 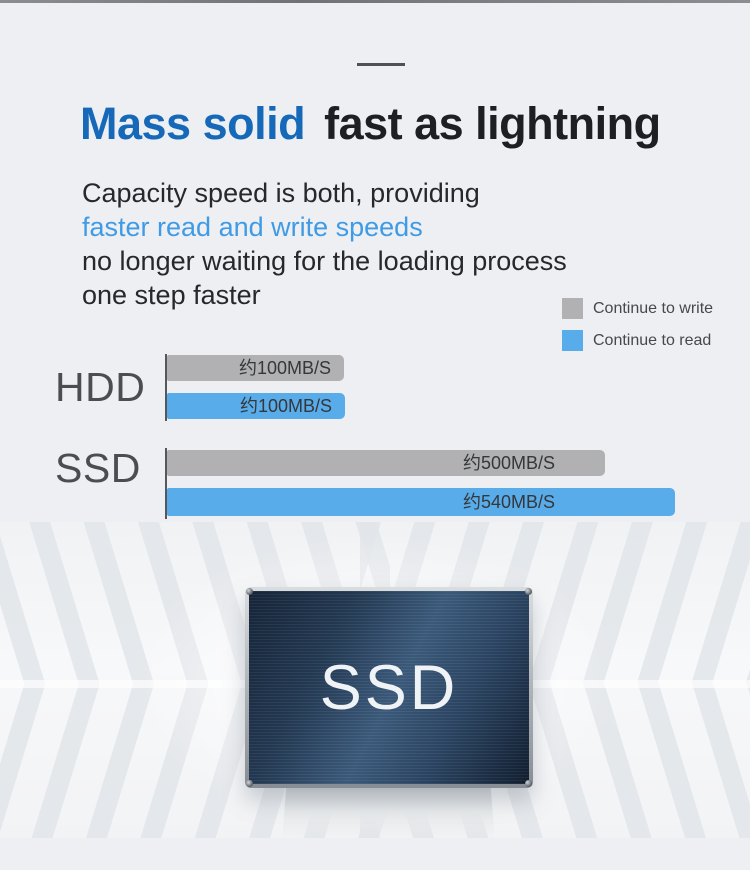 What do you see at coordinates (508, 502) in the screenshot?
I see `bar-ssd-read-value: 约540MB/S` at bounding box center [508, 502].